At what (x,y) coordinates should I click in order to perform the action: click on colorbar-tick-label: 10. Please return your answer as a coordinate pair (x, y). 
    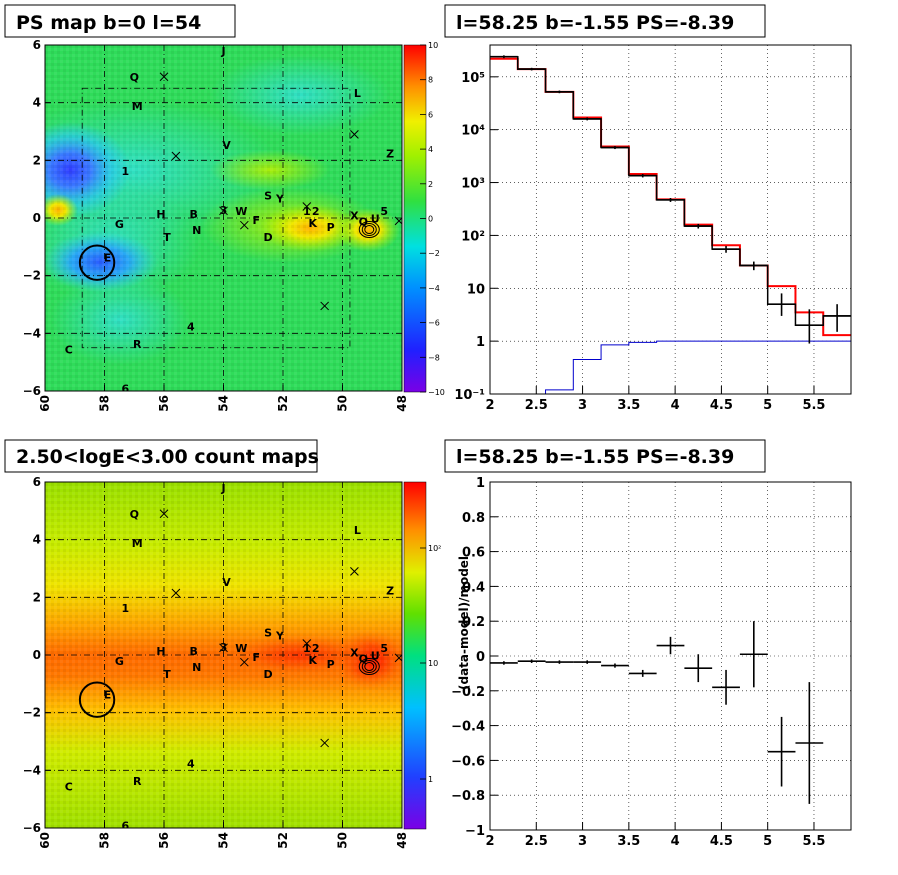
    Looking at the image, I should click on (433, 663).